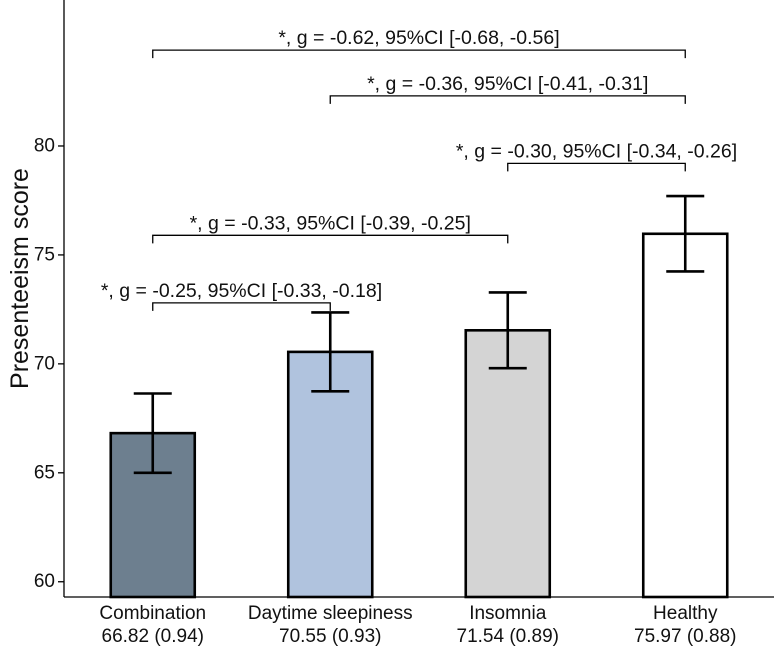 This screenshot has width=776, height=649. I want to click on comparison-label-5: *, g = -0.25, 95%CI [-0.33, -0.18], so click(241, 291).